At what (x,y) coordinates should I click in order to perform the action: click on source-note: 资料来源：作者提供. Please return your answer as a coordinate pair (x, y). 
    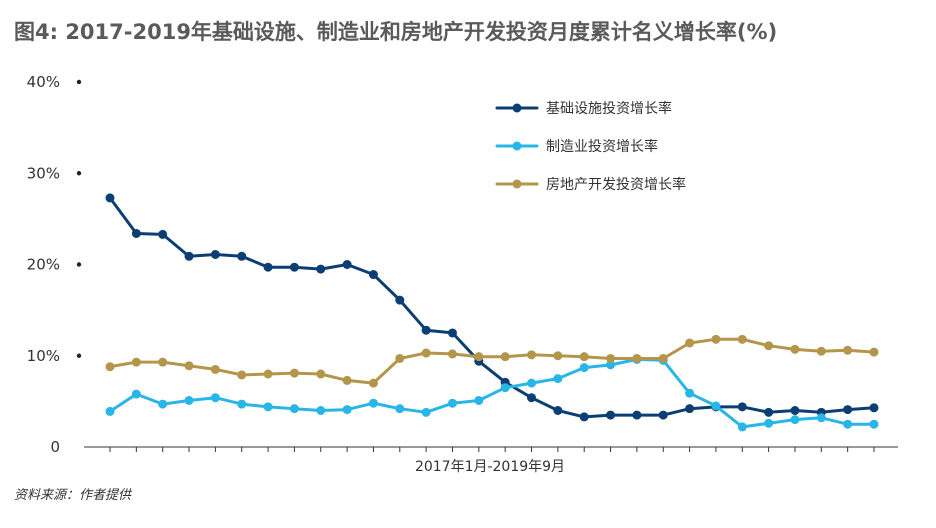
    Looking at the image, I should click on (73, 495).